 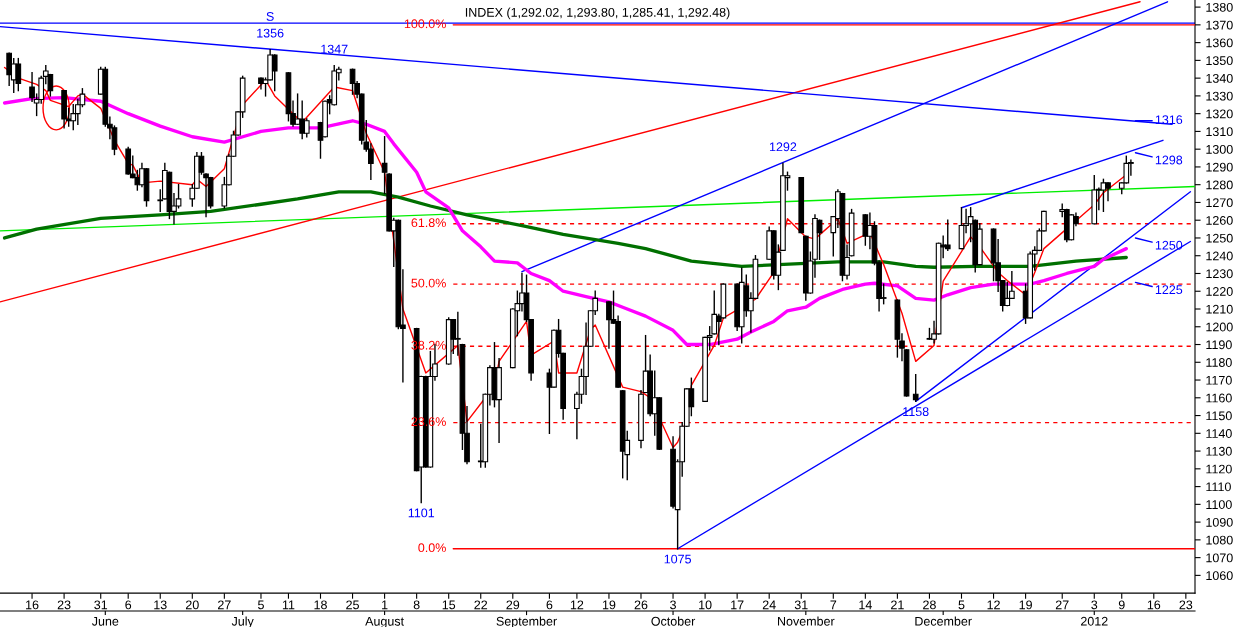 I want to click on x-tick-label: 17, so click(x=737, y=605).